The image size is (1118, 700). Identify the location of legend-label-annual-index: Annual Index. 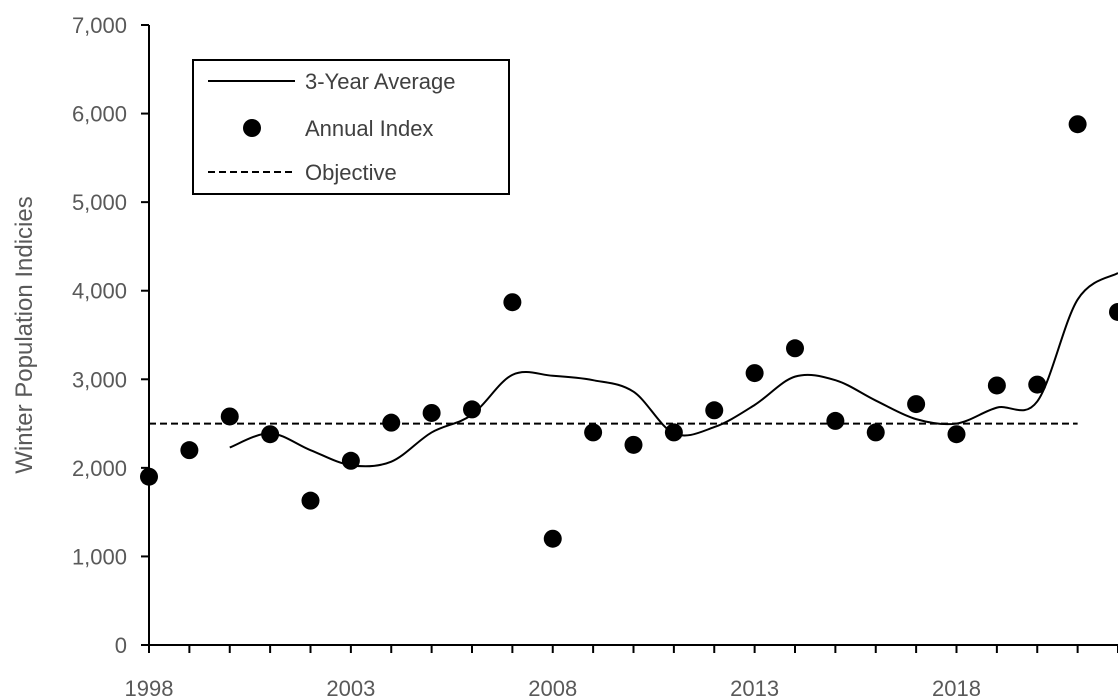
(369, 128).